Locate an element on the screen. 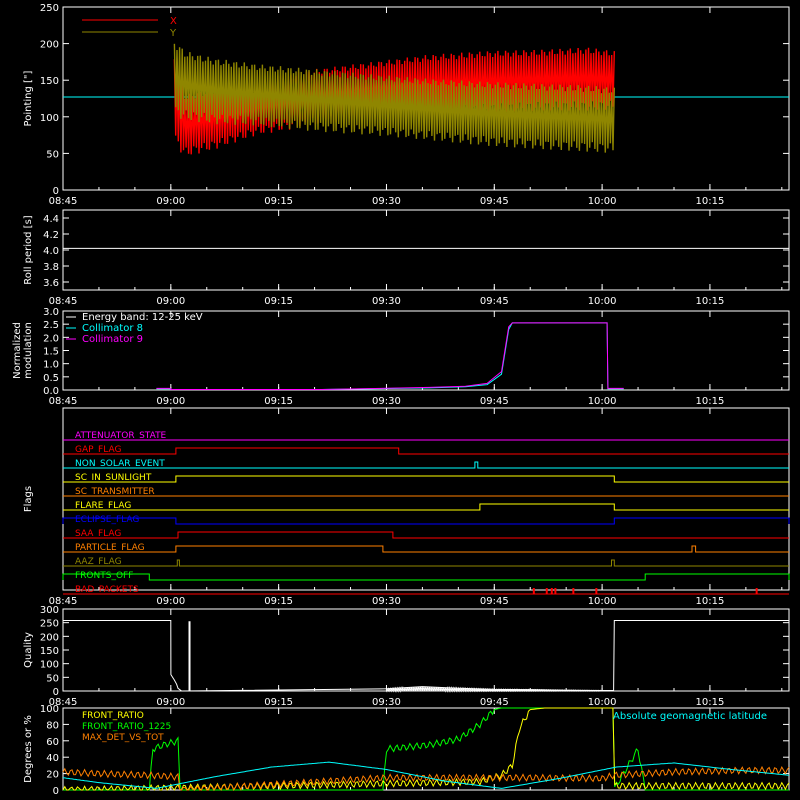 This screenshot has height=800, width=800. y-tick-label: 1.0 is located at coordinates (51, 365).